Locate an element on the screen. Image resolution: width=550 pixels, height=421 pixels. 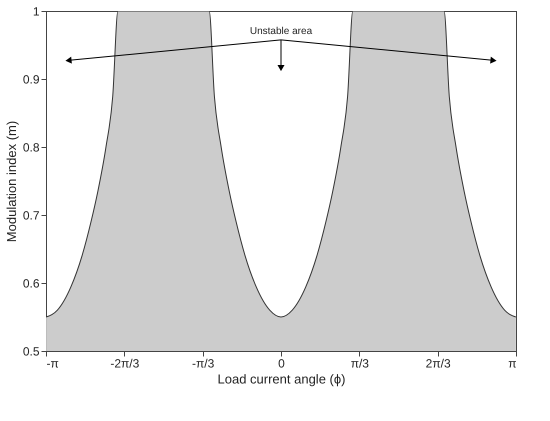
x-tick-label: -2π/3 is located at coordinates (125, 363).